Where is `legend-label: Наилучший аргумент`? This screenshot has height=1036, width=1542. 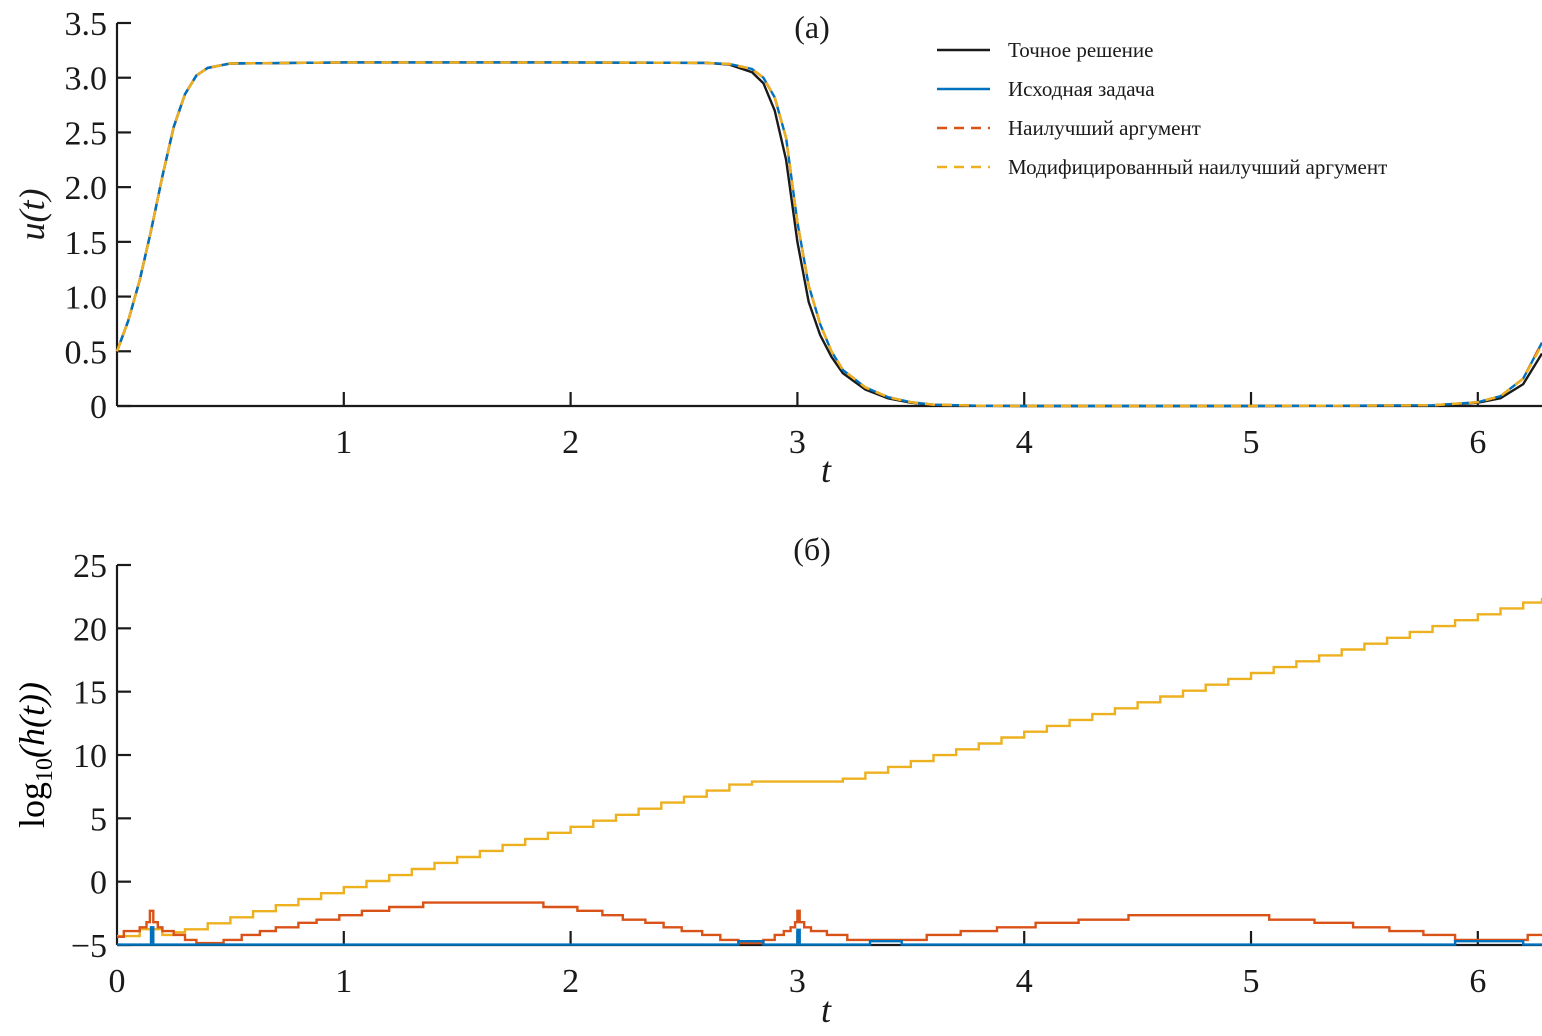 legend-label: Наилучший аргумент is located at coordinates (1104, 128).